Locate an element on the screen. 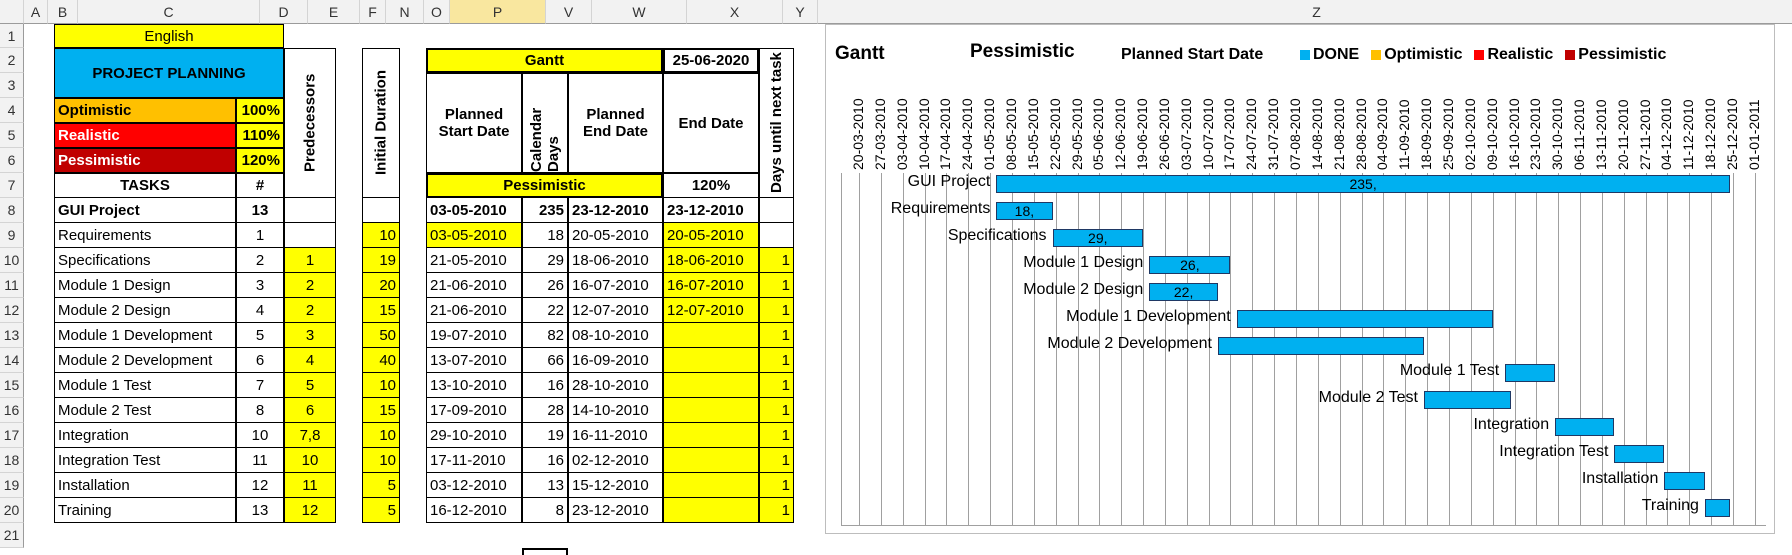 The image size is (1792, 555). planned-end-header: Planned End Date is located at coordinates (615, 123).